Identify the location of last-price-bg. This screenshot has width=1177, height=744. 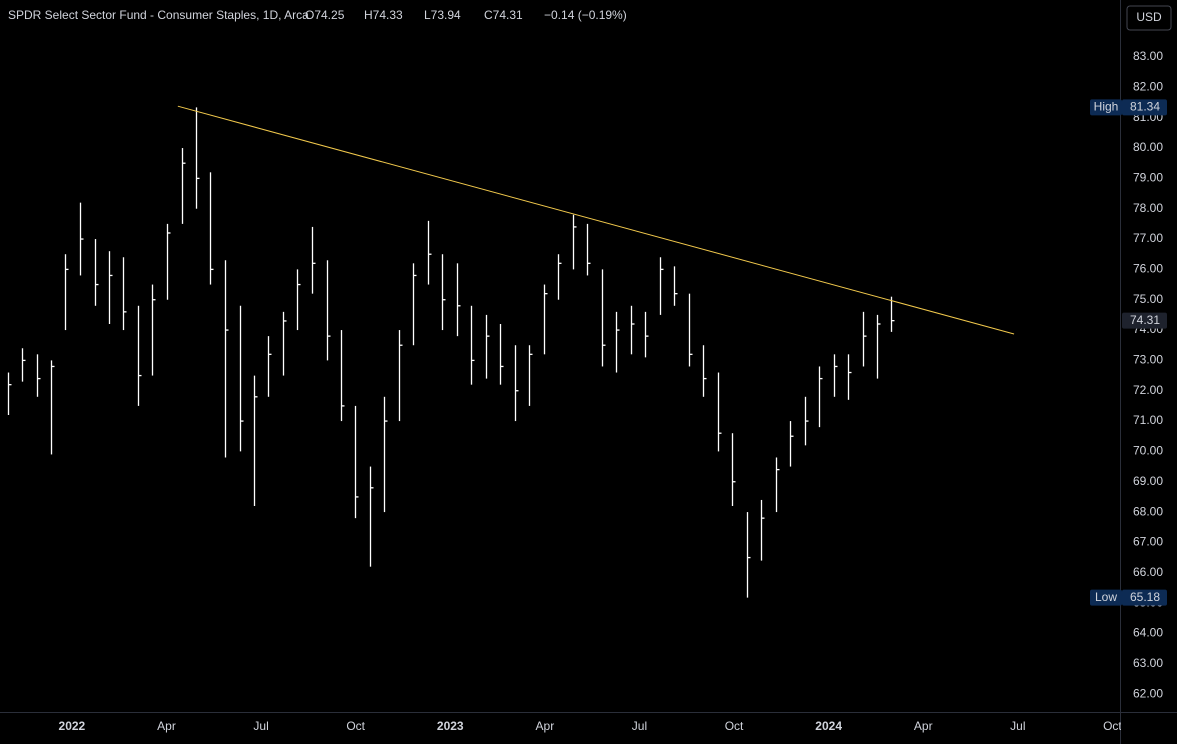
(1144, 320).